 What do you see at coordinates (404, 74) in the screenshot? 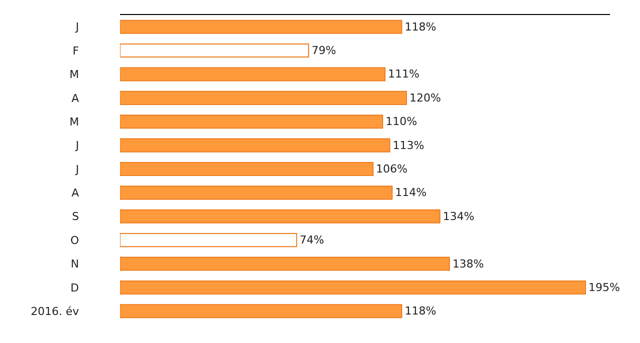
I see `data-label: 111%` at bounding box center [404, 74].